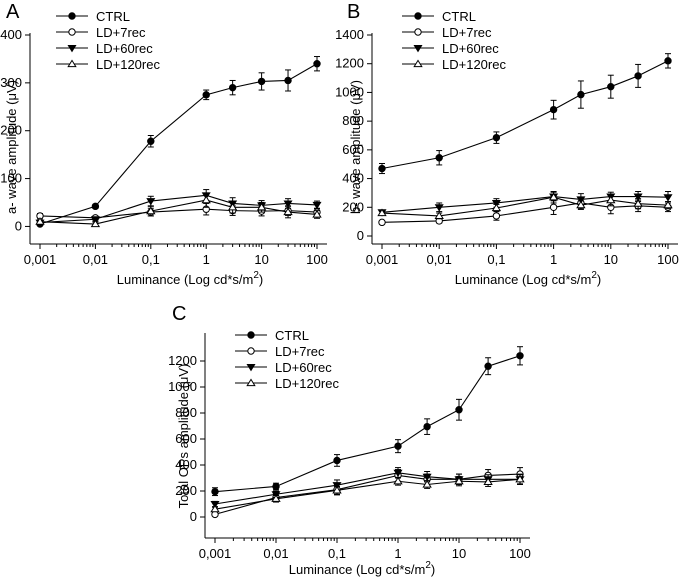  I want to click on x-tick-label-b: 100, so click(668, 259).